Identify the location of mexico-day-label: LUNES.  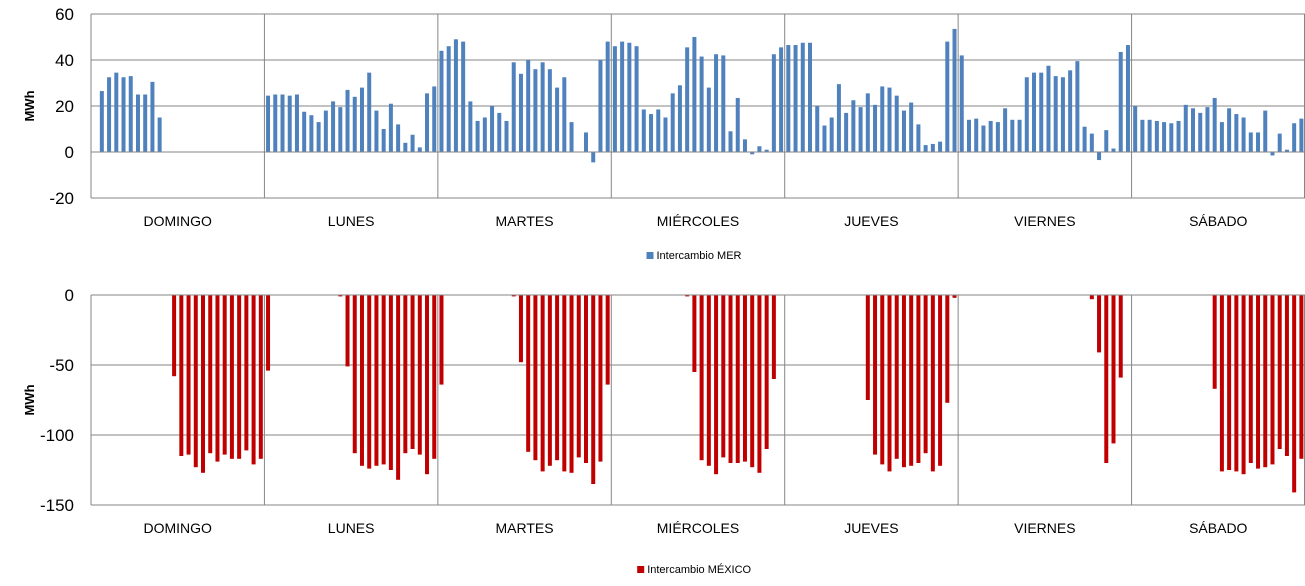
(351, 528).